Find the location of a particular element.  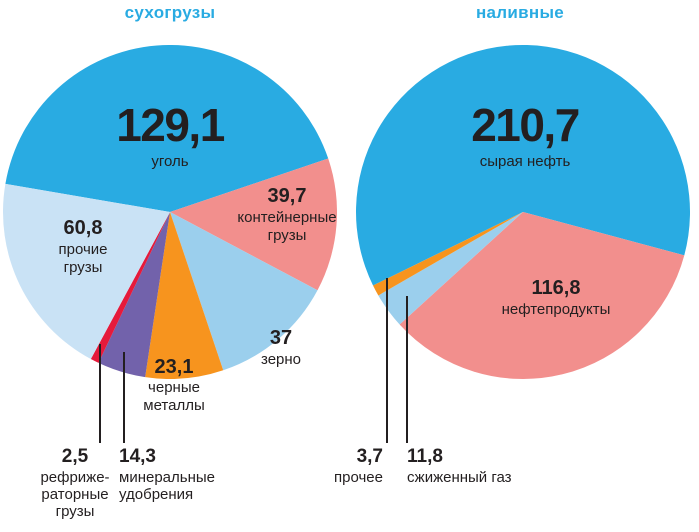

label-mineral-fertilizers: минеральные удобрения is located at coordinates (167, 486).